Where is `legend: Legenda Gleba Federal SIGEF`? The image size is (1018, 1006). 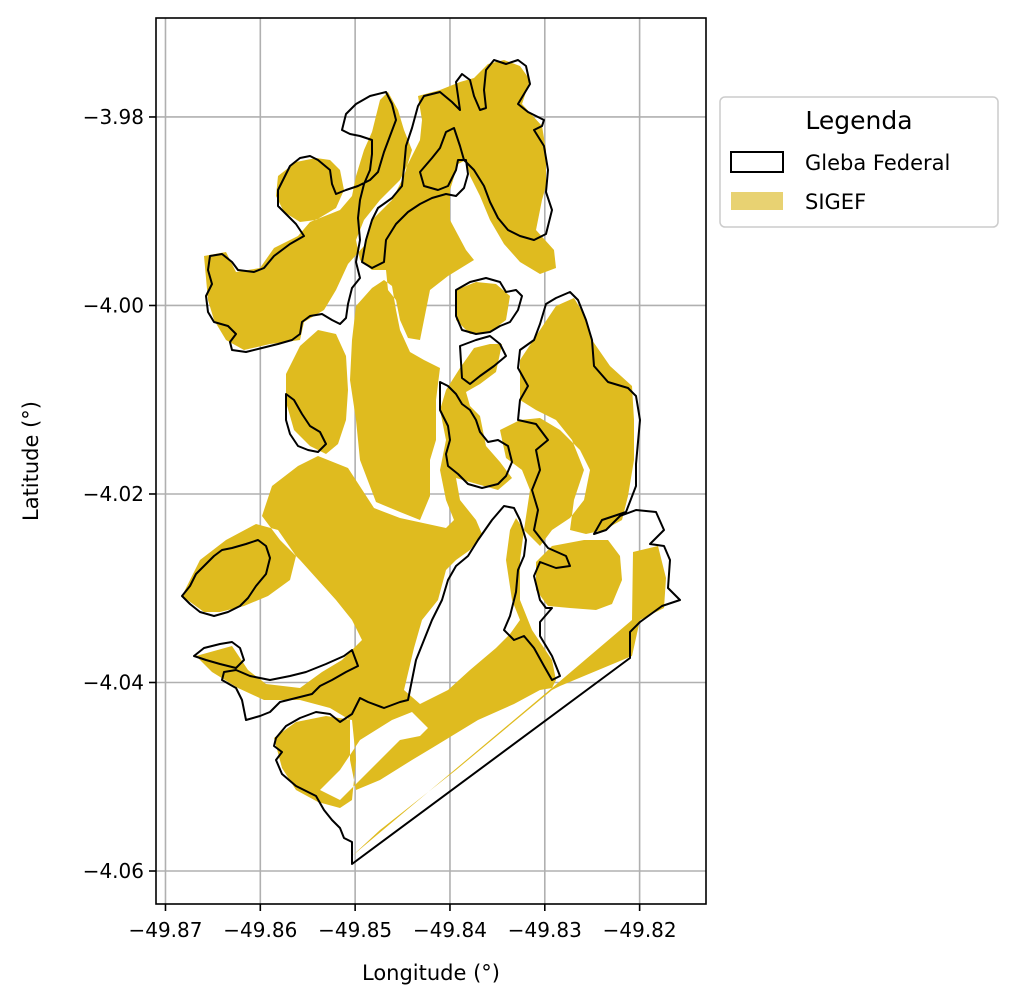
legend: Legenda Gleba Federal SIGEF is located at coordinates (859, 162).